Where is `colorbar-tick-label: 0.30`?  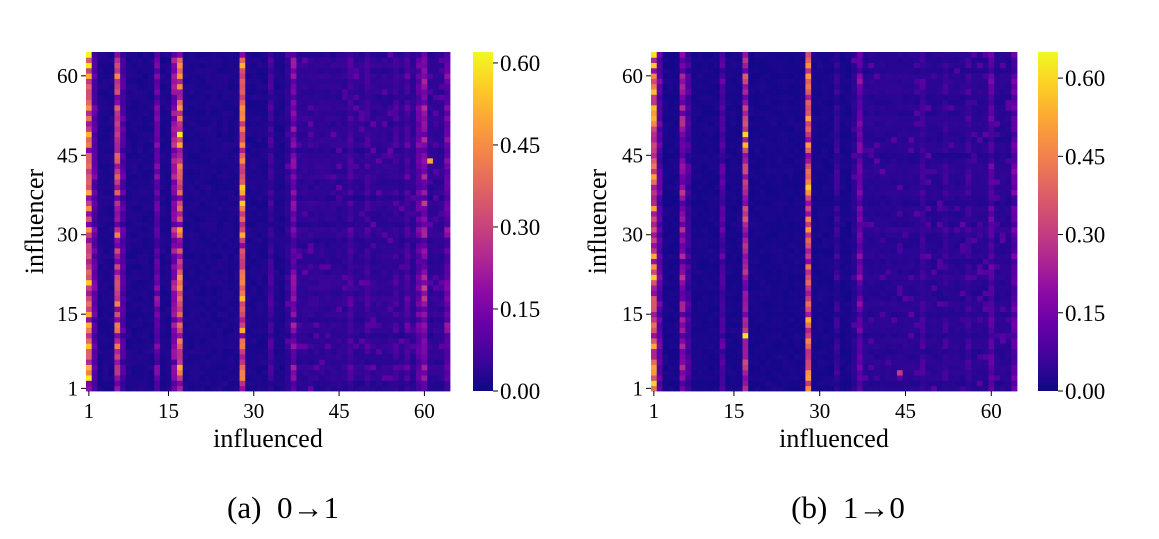
colorbar-tick-label: 0.30 is located at coordinates (520, 227).